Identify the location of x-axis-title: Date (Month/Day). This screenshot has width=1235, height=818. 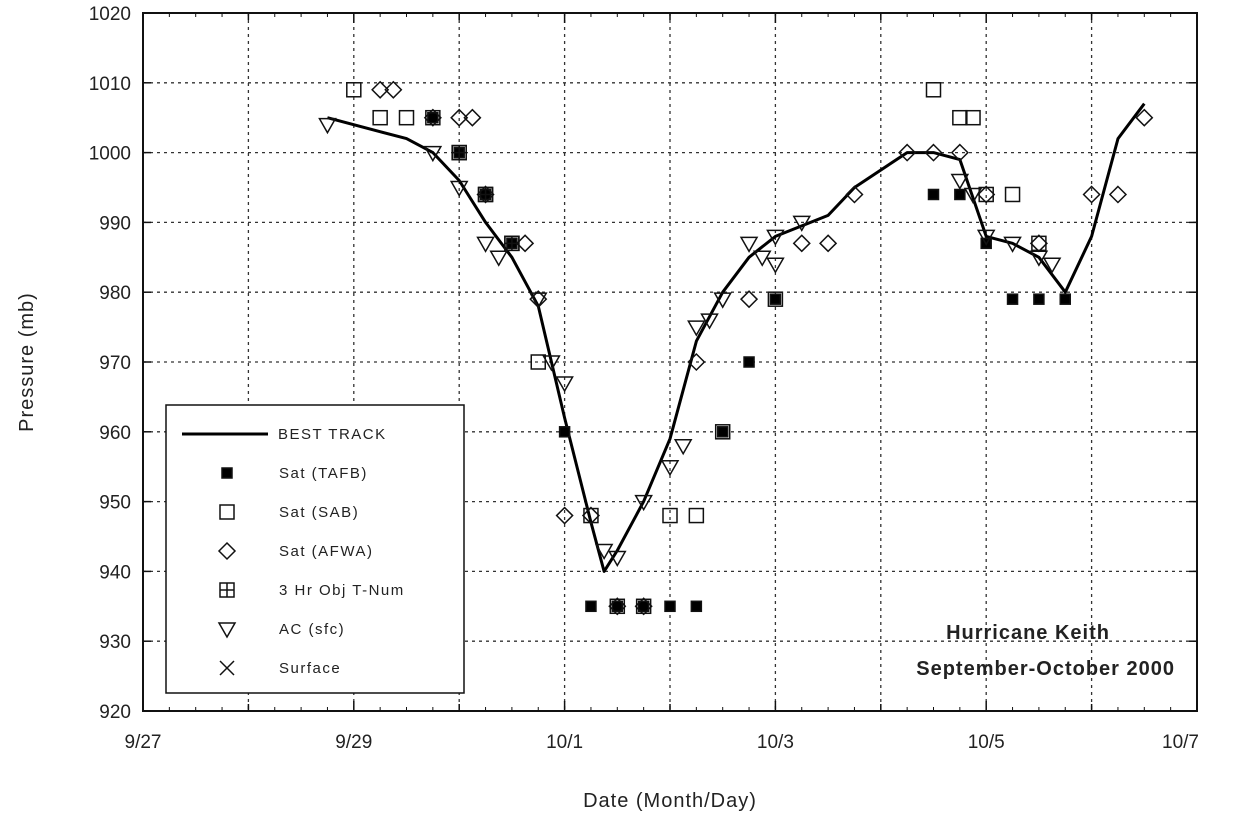
(670, 801).